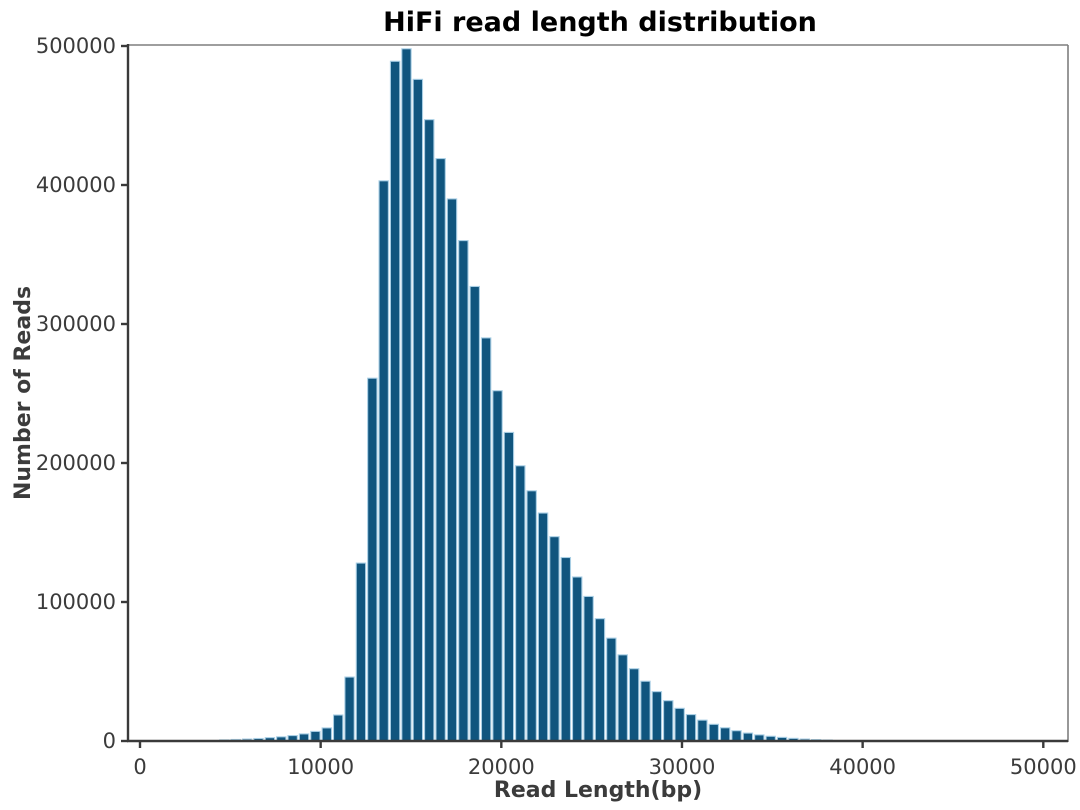  What do you see at coordinates (76, 463) in the screenshot?
I see `y-tick-label: 200000` at bounding box center [76, 463].